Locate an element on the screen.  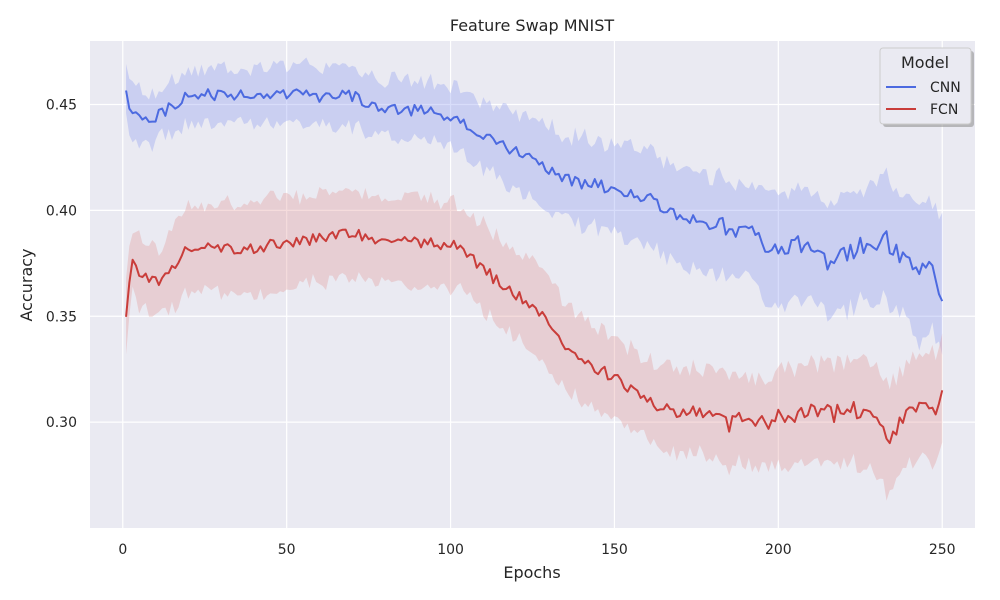
legend: Model CNN FCN is located at coordinates (926, 87).